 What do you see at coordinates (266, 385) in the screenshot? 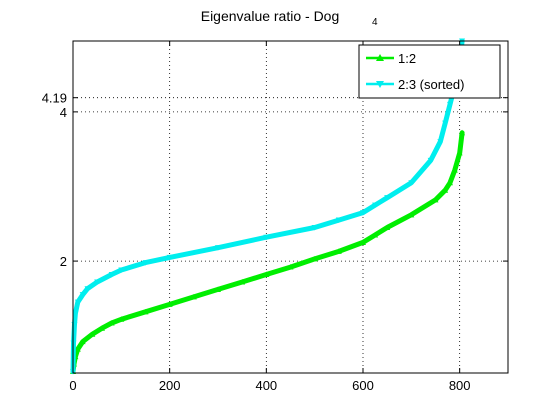
I see `x-tick-label: 400` at bounding box center [266, 385].